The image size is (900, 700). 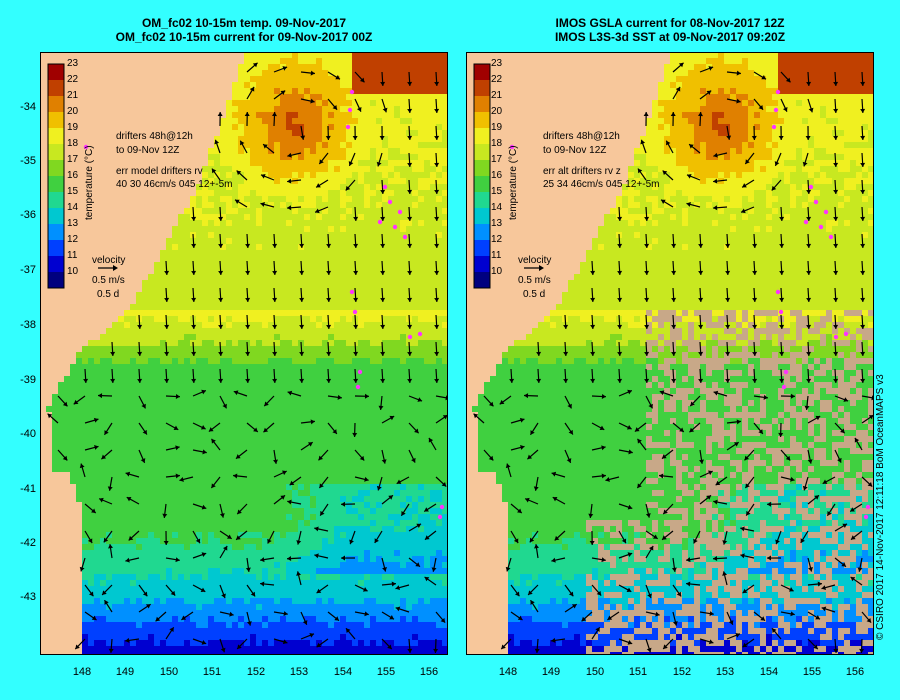 What do you see at coordinates (582, 171) in the screenshot?
I see `right-err-line1: err alt drifters rv z` at bounding box center [582, 171].